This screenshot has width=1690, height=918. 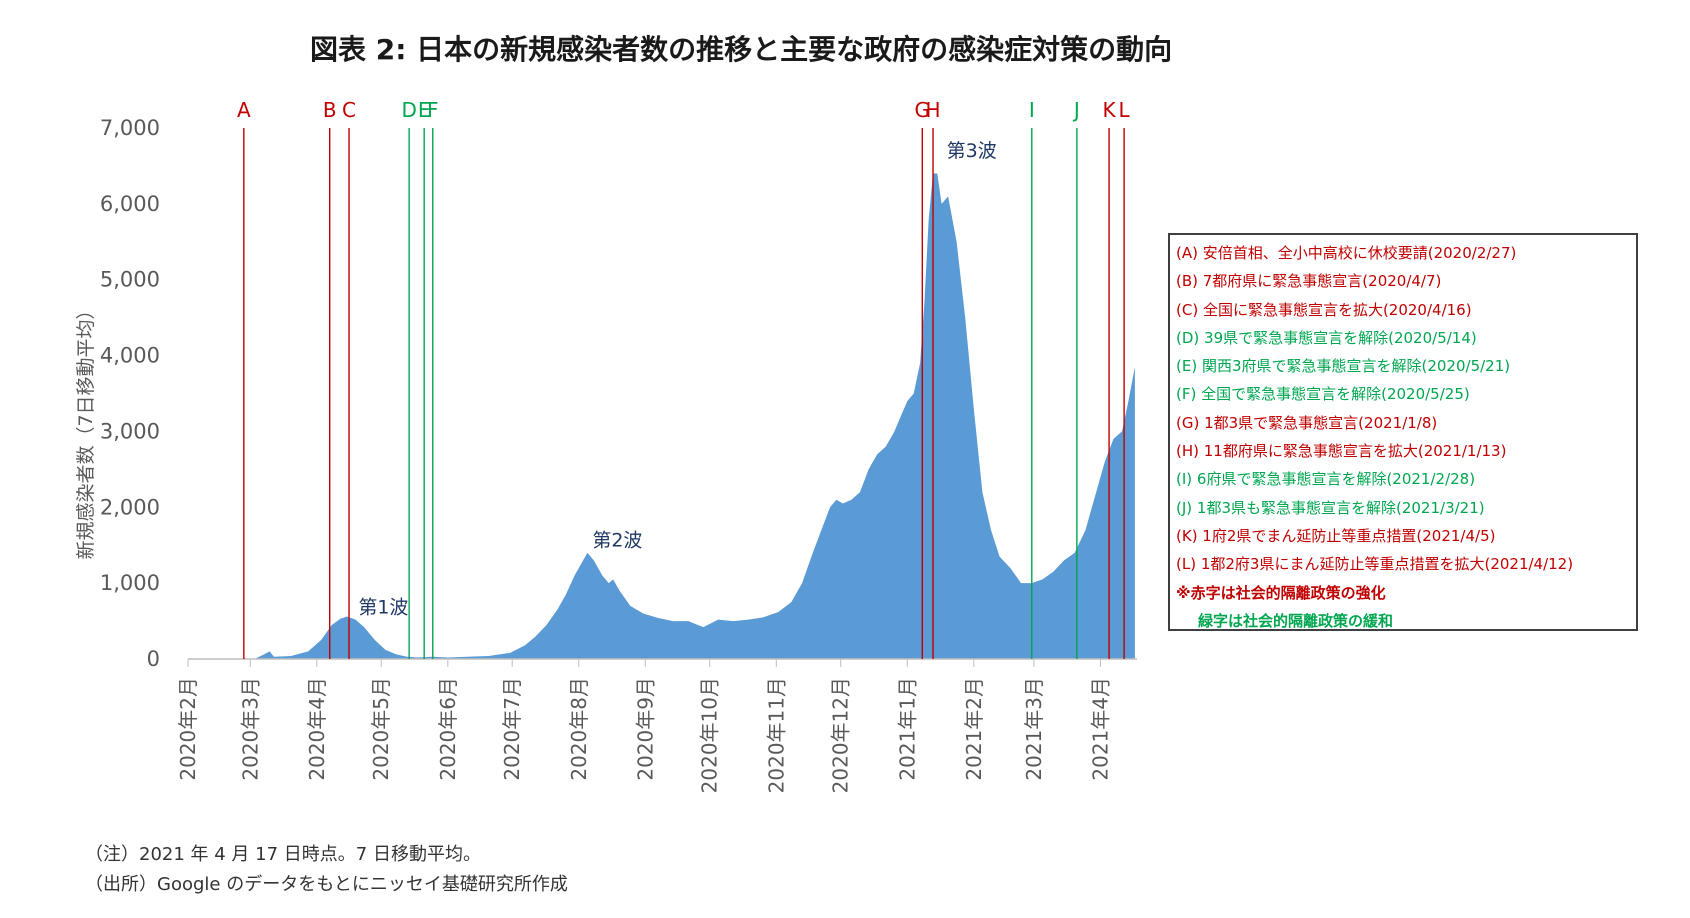 I want to click on event-label-h: H, so click(x=933, y=110).